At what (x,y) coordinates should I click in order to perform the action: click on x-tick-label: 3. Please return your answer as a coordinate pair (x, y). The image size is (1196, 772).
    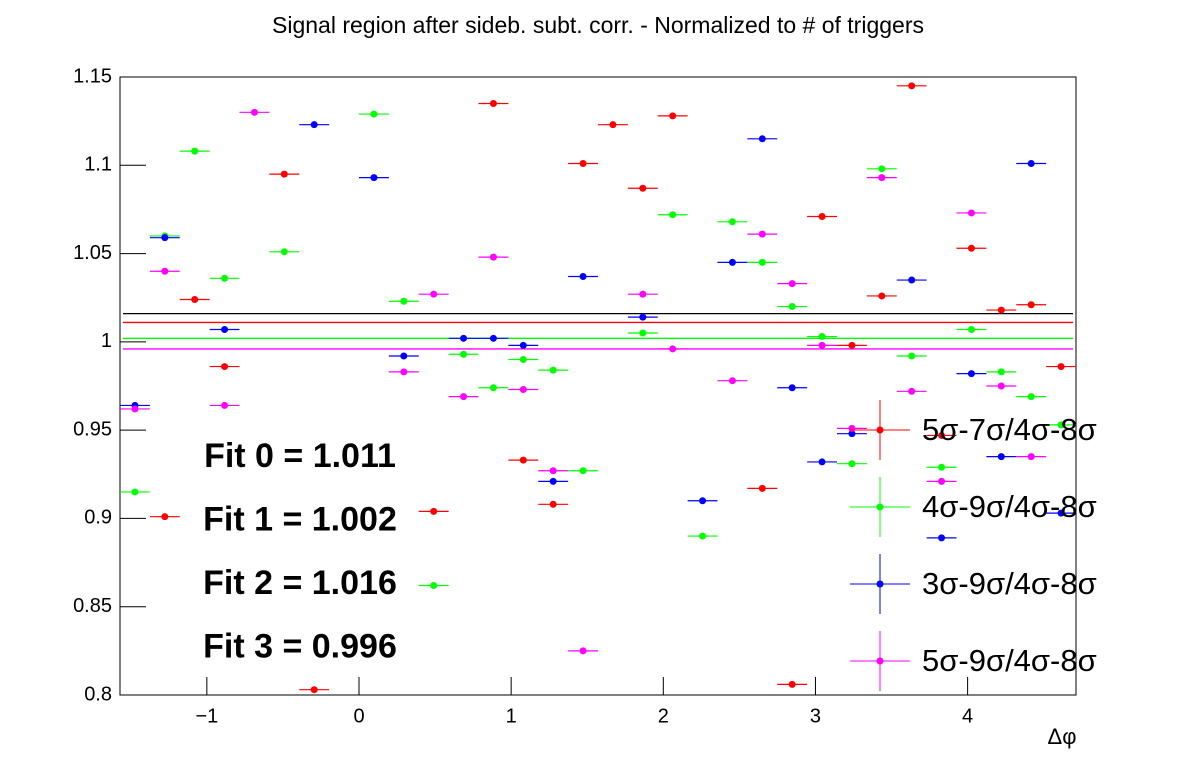
    Looking at the image, I should click on (815, 716).